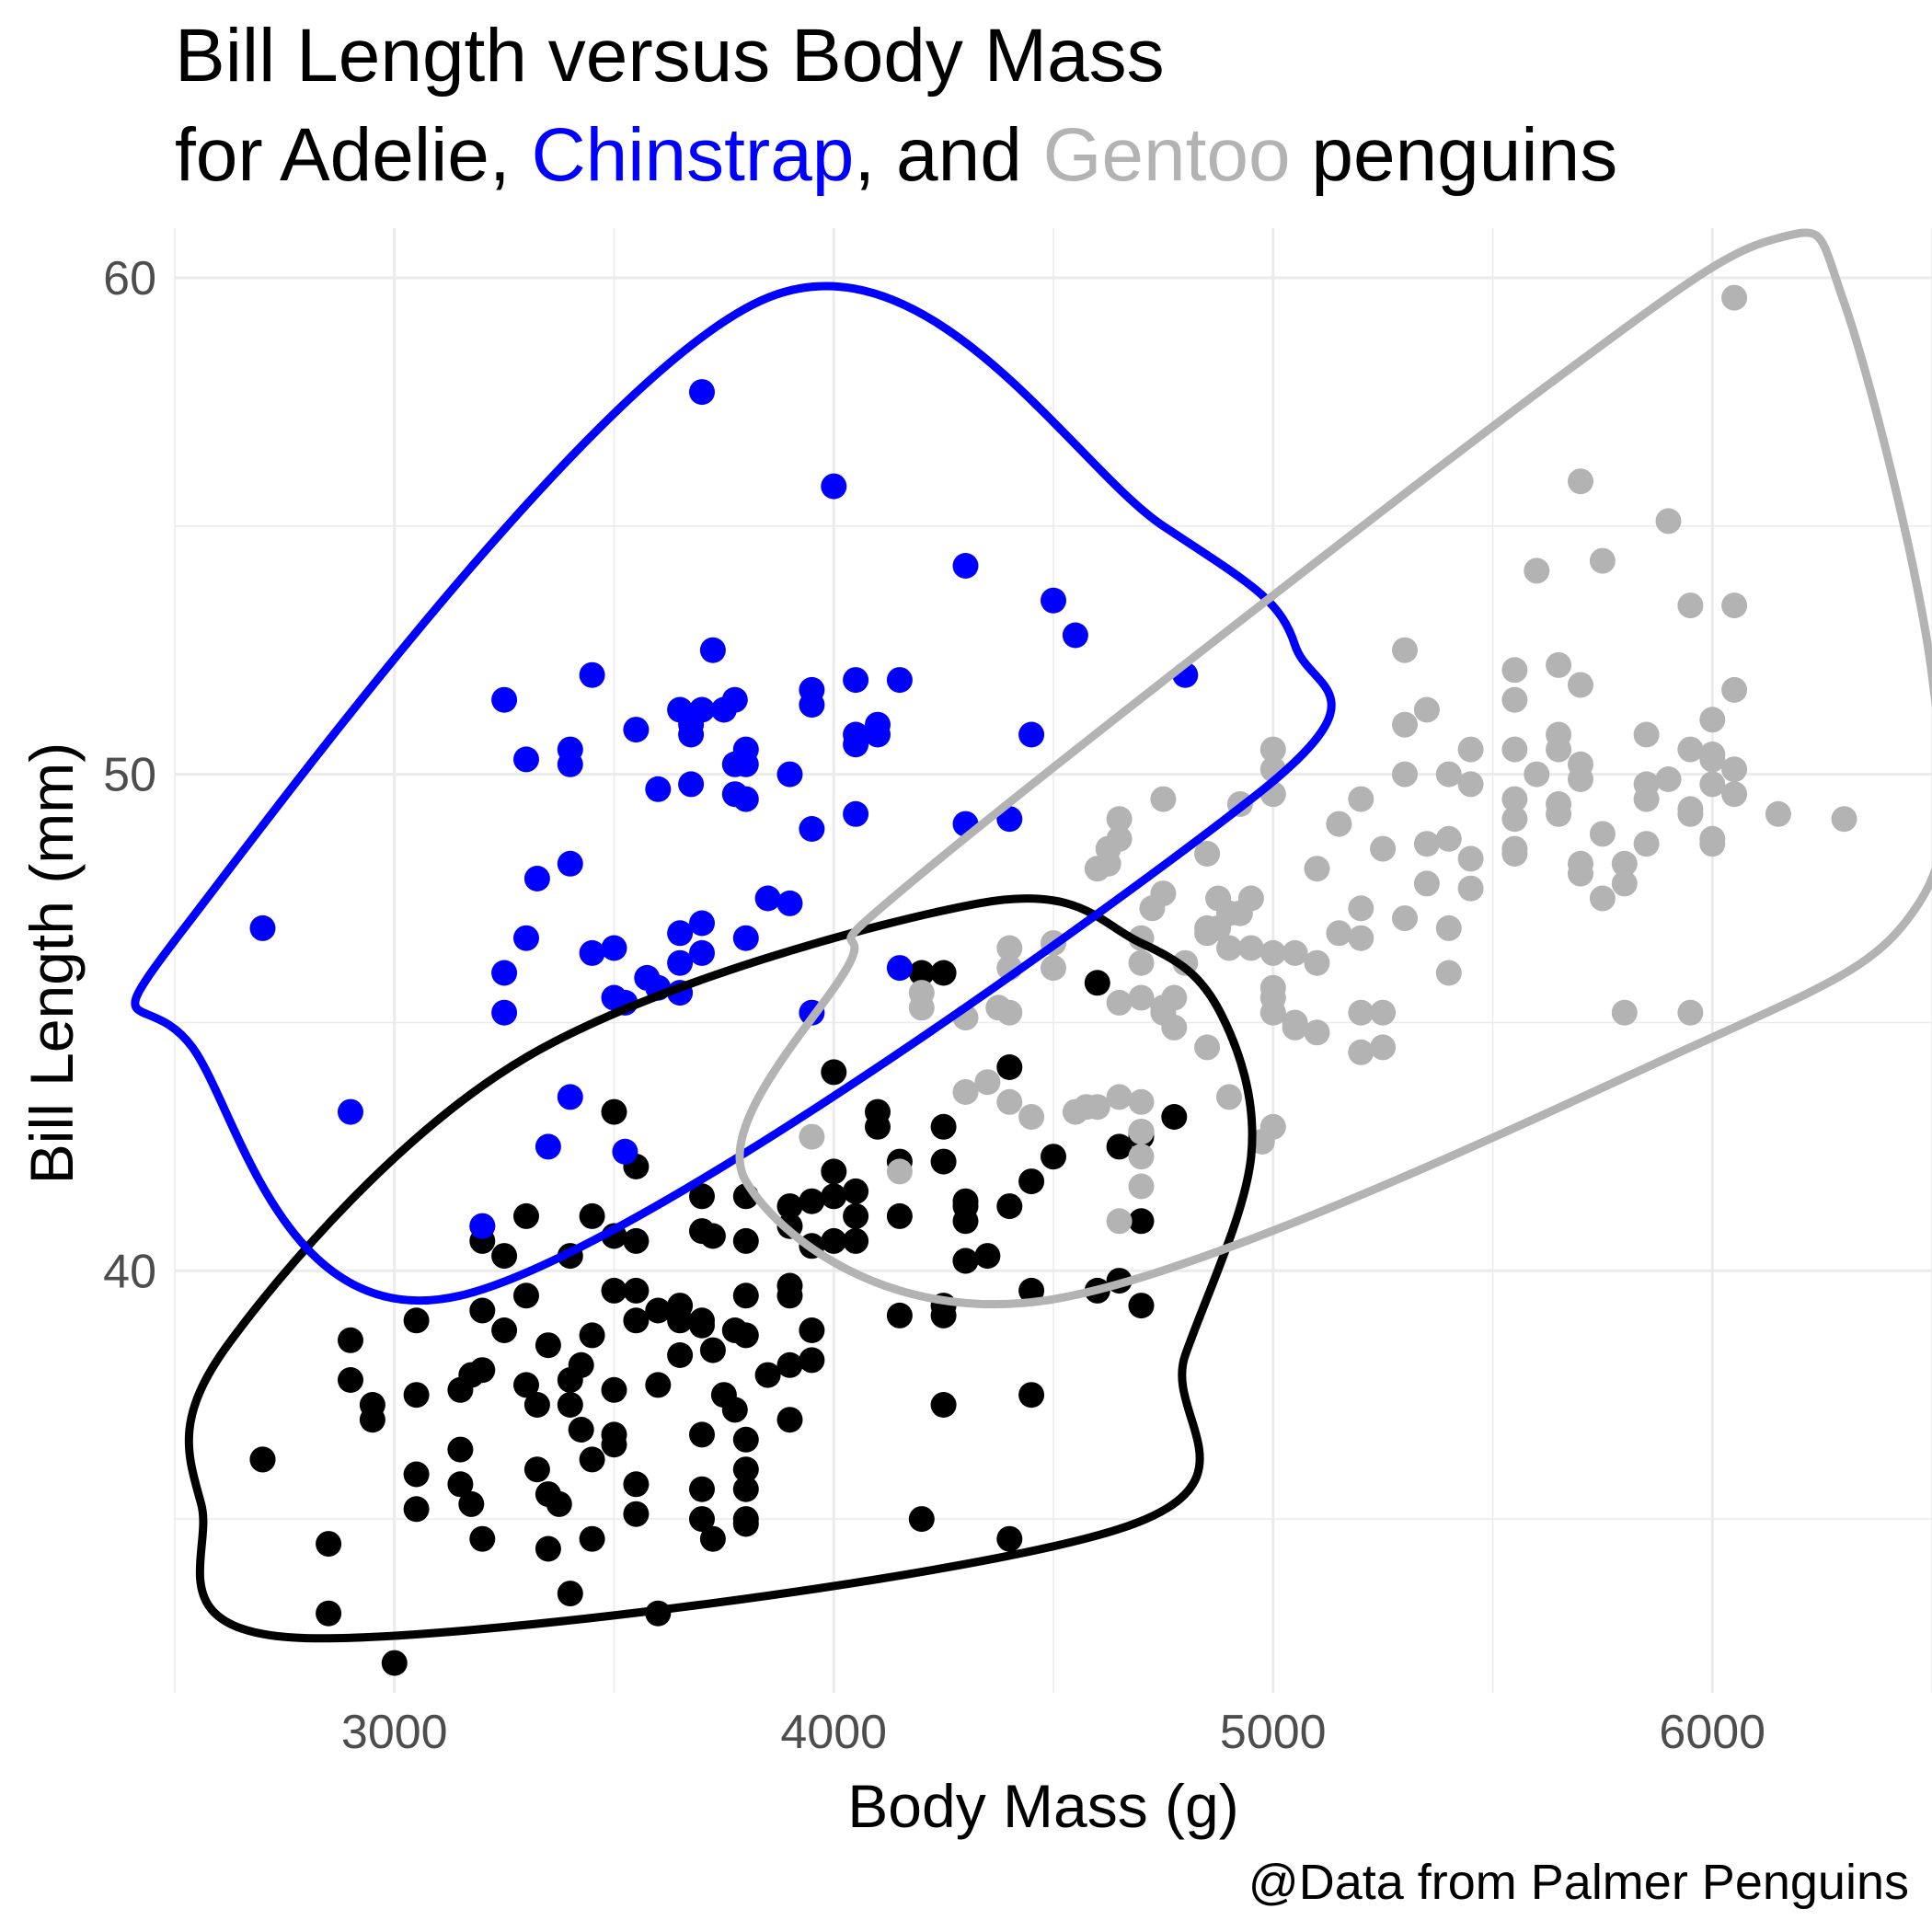 This screenshot has height=1932, width=1932. I want to click on x-tick-label: 5000, so click(1273, 1732).